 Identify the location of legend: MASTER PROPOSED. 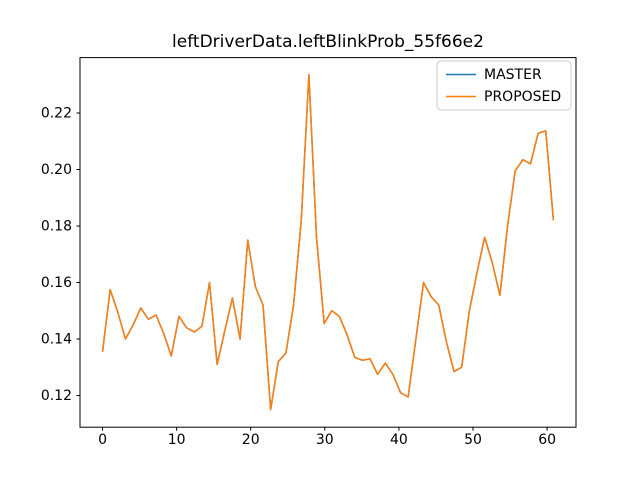
(504, 85).